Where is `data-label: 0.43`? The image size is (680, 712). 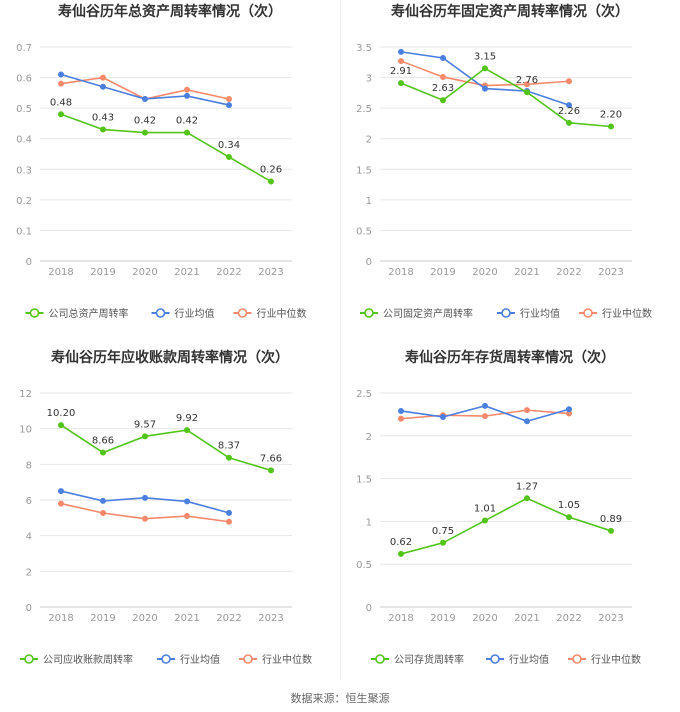 data-label: 0.43 is located at coordinates (103, 118).